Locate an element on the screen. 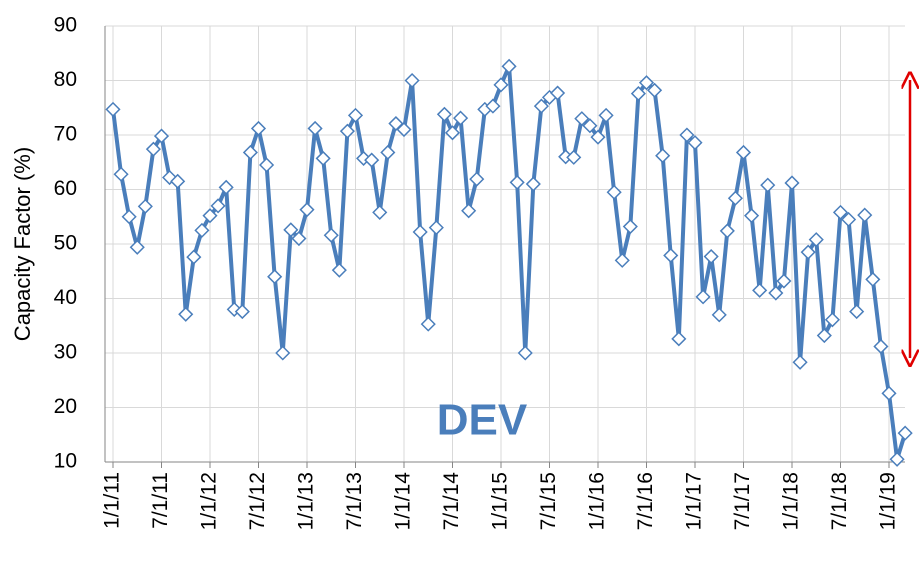 The width and height of the screenshot is (923, 577). x-tick-label: 7/1/12 is located at coordinates (257, 501).